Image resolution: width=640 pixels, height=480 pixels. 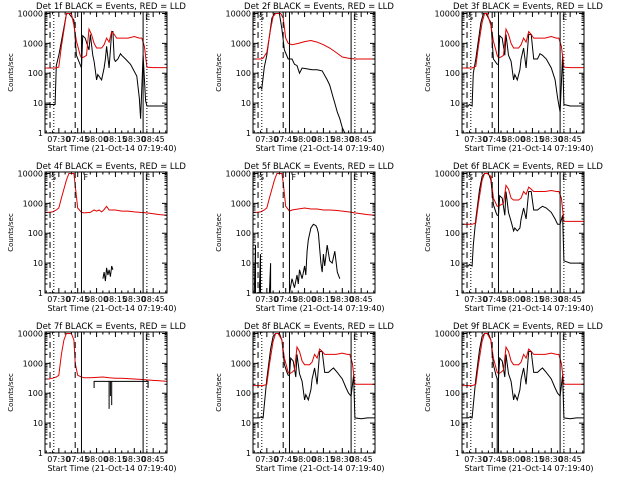 What do you see at coordinates (111, 167) in the screenshot?
I see `panel-title: Det 4f BLACK = Events, RED = LLD` at bounding box center [111, 167].